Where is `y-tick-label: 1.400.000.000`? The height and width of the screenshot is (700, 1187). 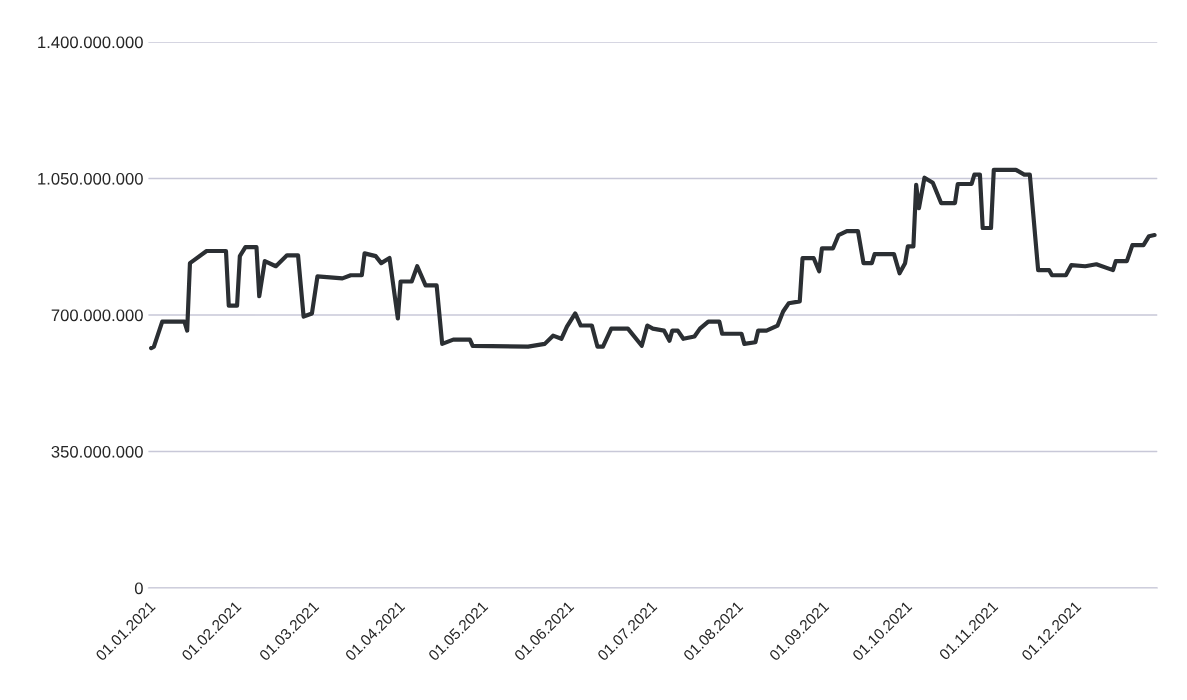 y-tick-label: 1.400.000.000 is located at coordinates (90, 42).